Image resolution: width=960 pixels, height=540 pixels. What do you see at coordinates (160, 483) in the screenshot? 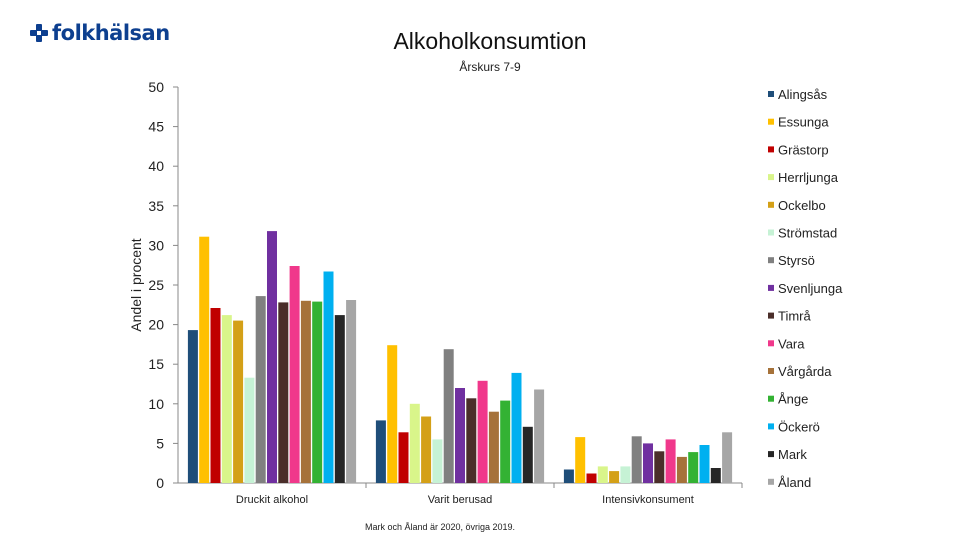
I see `y-tick-label: 0` at bounding box center [160, 483].